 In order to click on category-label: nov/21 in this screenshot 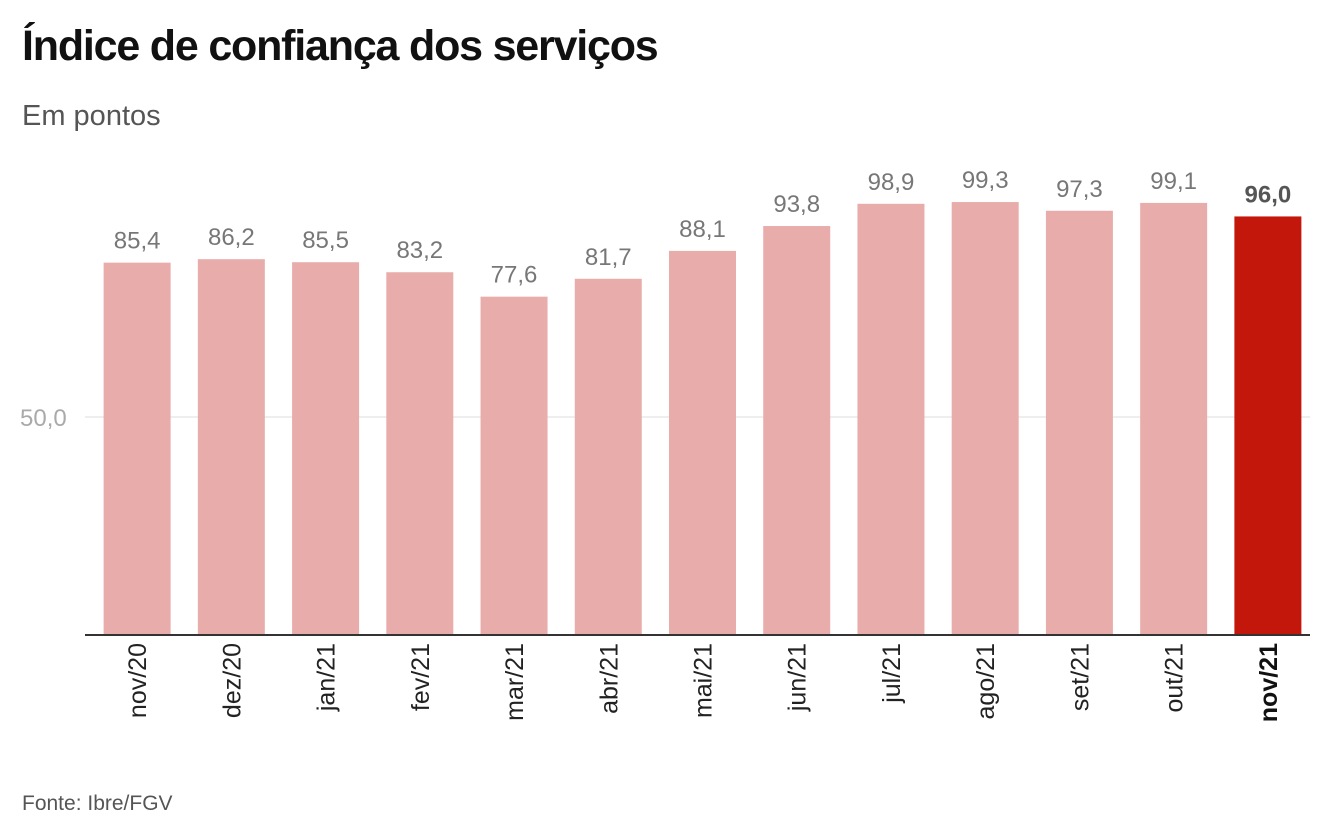, I will do `click(1269, 682)`.